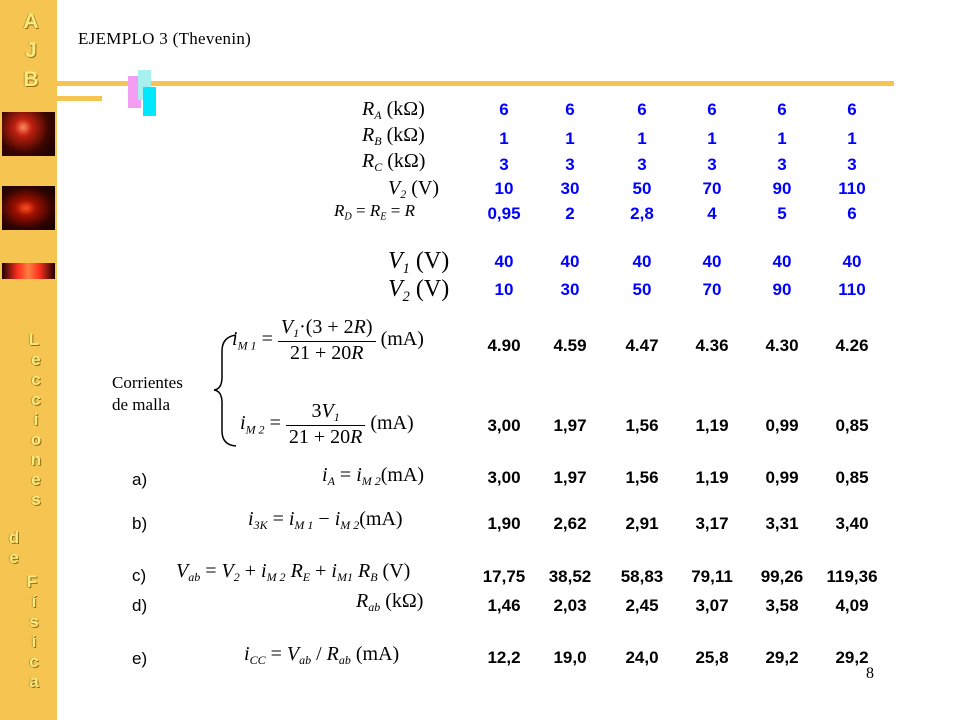 The image size is (960, 720). Describe the element at coordinates (852, 345) in the screenshot. I see `table-cell: 4.26` at that location.